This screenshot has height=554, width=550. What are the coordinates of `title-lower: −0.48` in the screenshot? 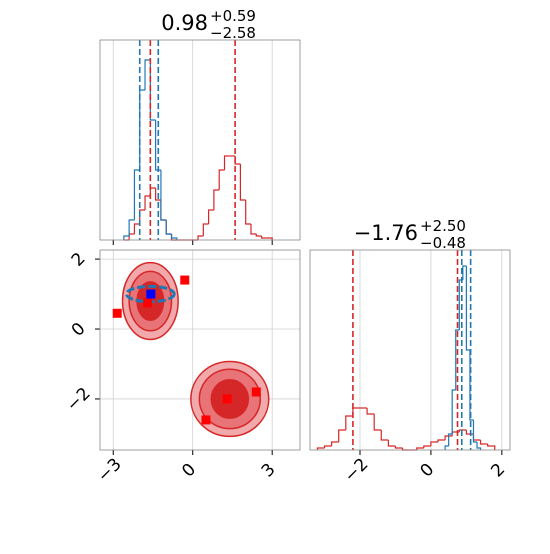 It's located at (443, 243).